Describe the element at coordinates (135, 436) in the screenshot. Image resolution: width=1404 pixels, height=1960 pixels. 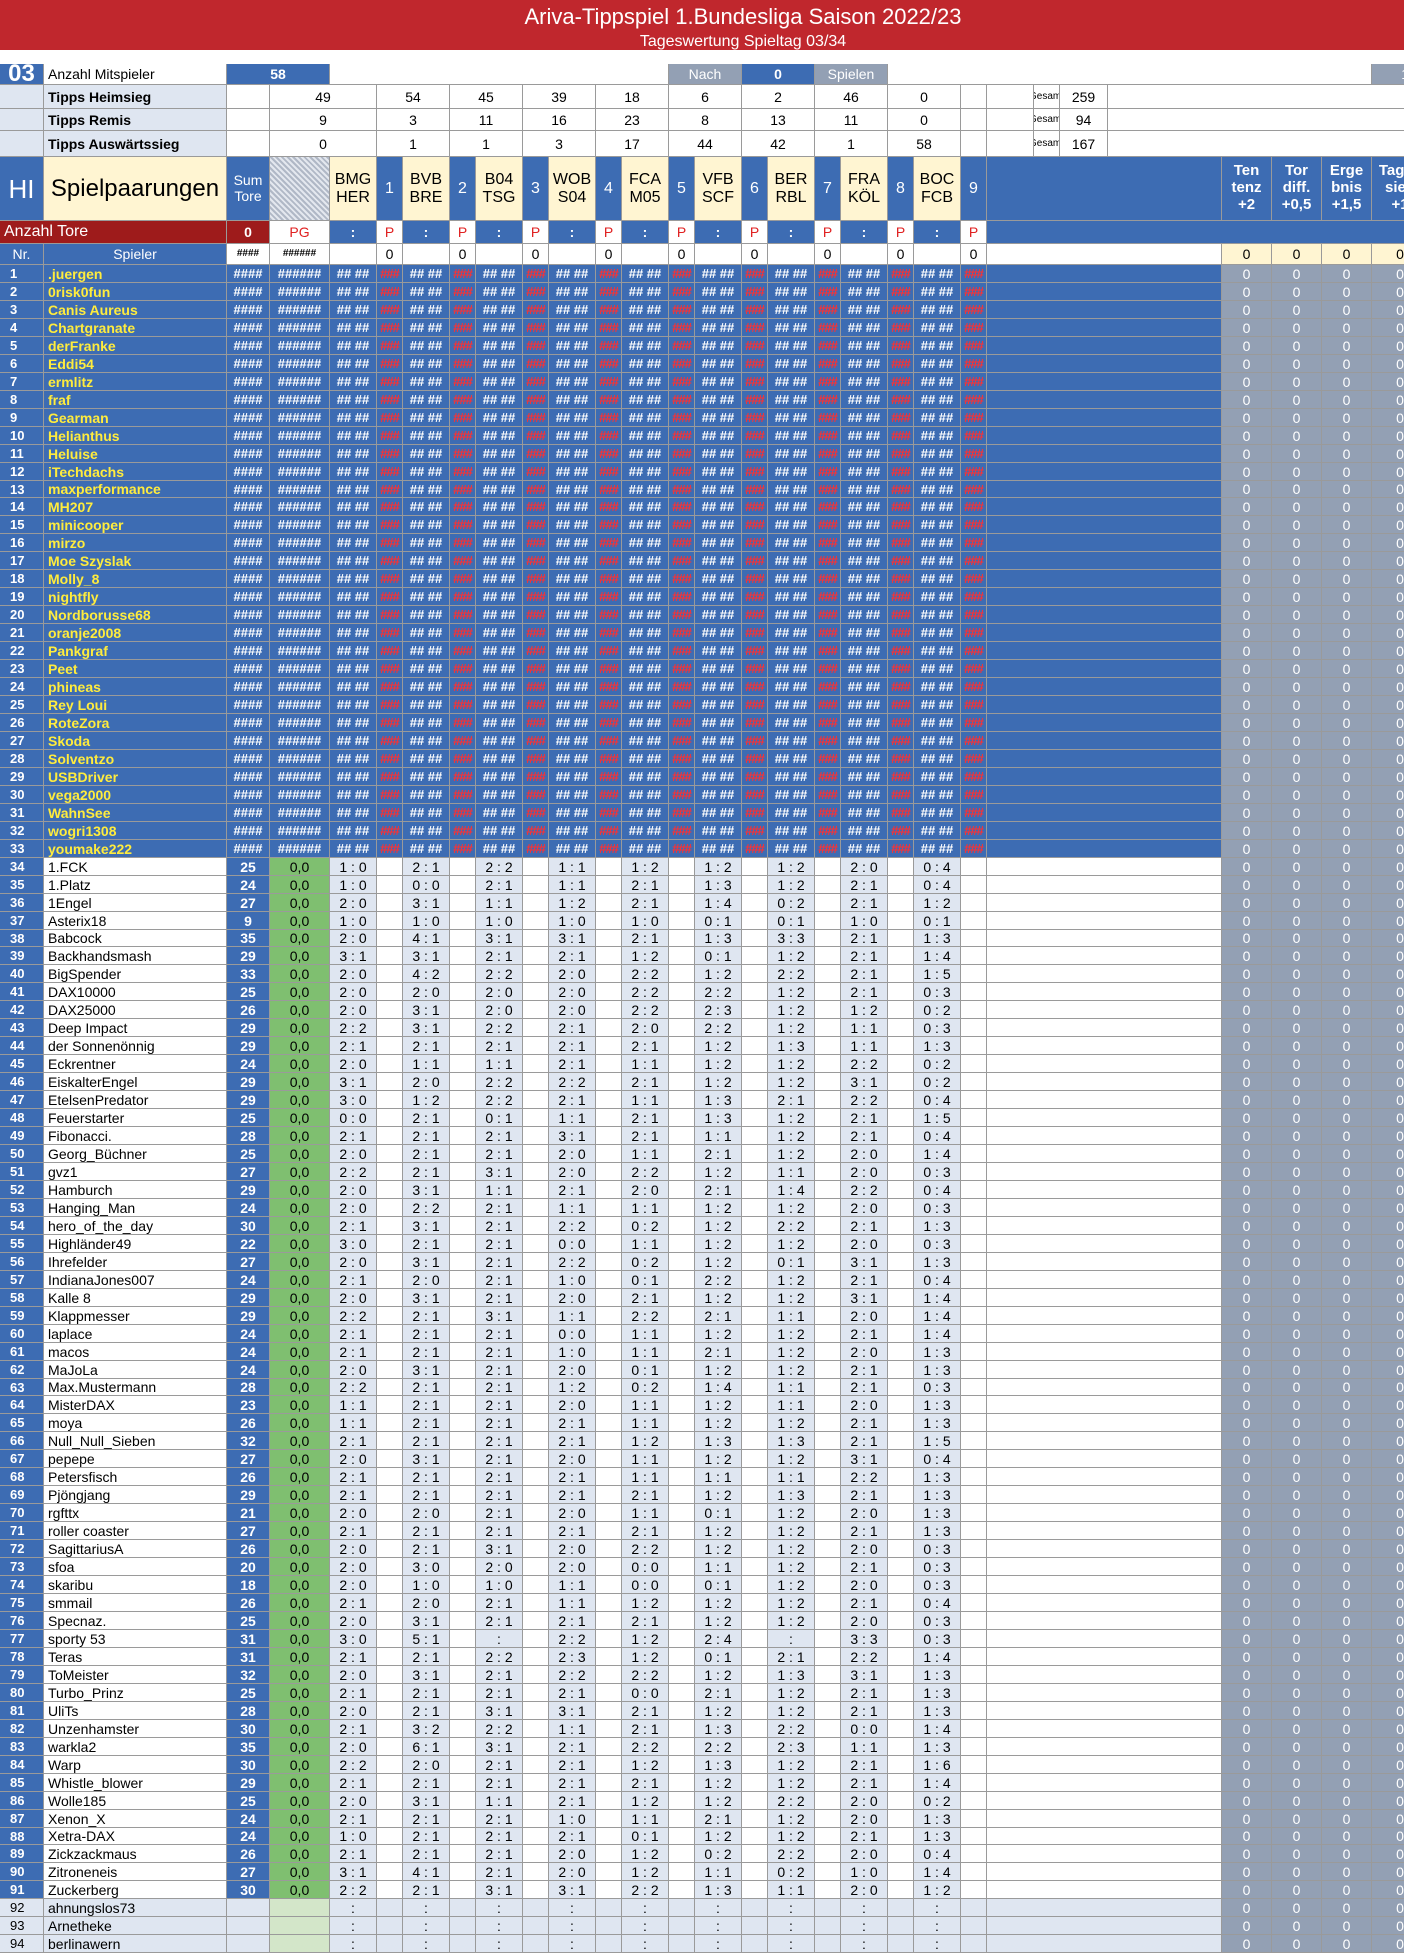
I see `player-name: Helianthus` at that location.